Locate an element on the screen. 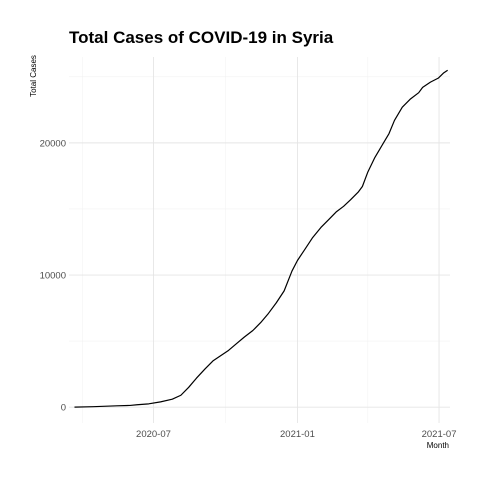 The height and width of the screenshot is (480, 480). x-axis-label: Month is located at coordinates (438, 445).